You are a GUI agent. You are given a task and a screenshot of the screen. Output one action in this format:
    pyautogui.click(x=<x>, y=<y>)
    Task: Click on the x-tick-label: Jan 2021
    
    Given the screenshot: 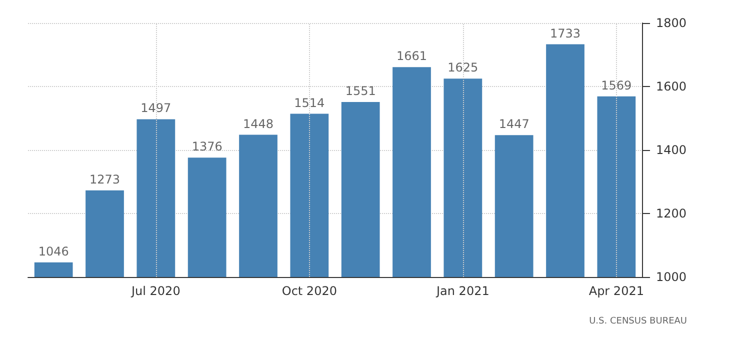 What is the action you would take?
    pyautogui.click(x=462, y=291)
    